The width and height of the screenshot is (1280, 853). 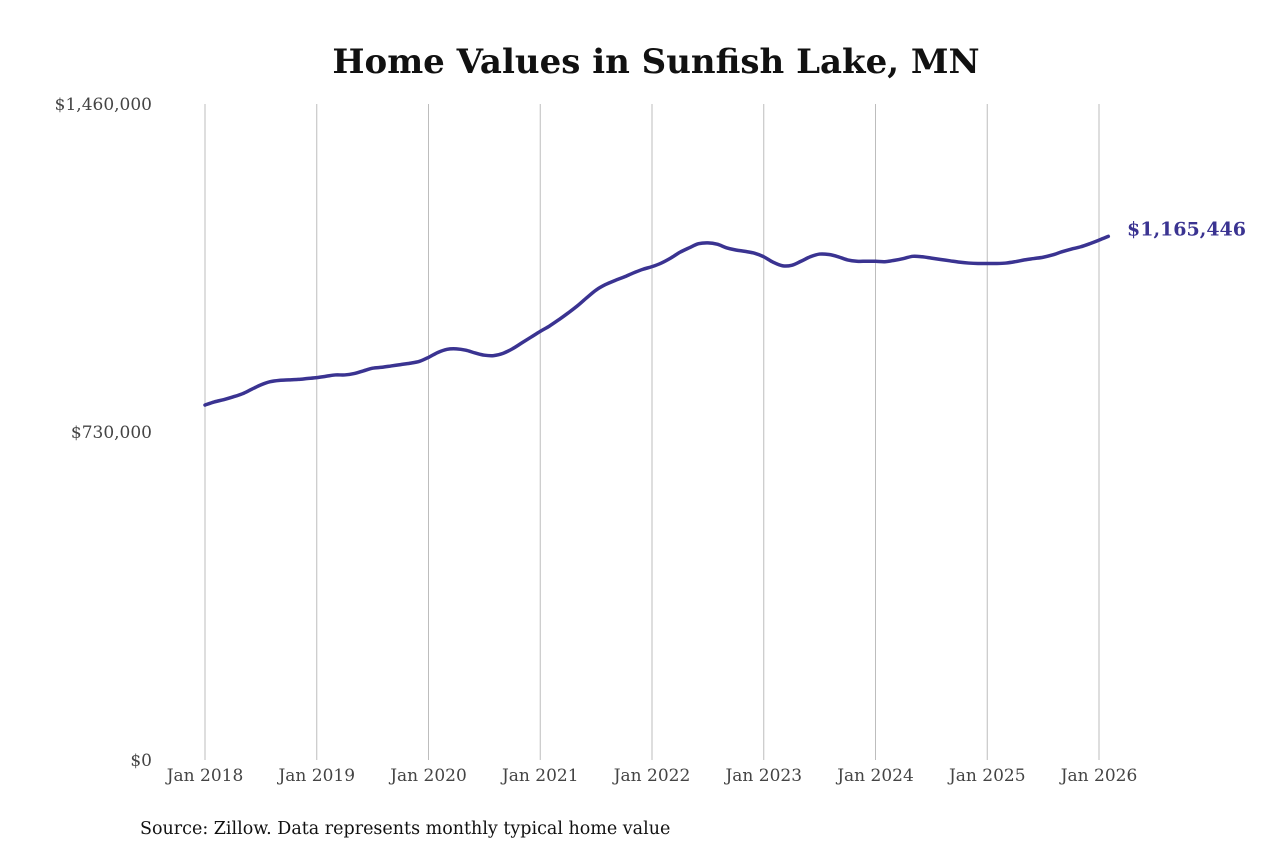 I want to click on x-tick-label: Jan 2025, so click(x=986, y=776).